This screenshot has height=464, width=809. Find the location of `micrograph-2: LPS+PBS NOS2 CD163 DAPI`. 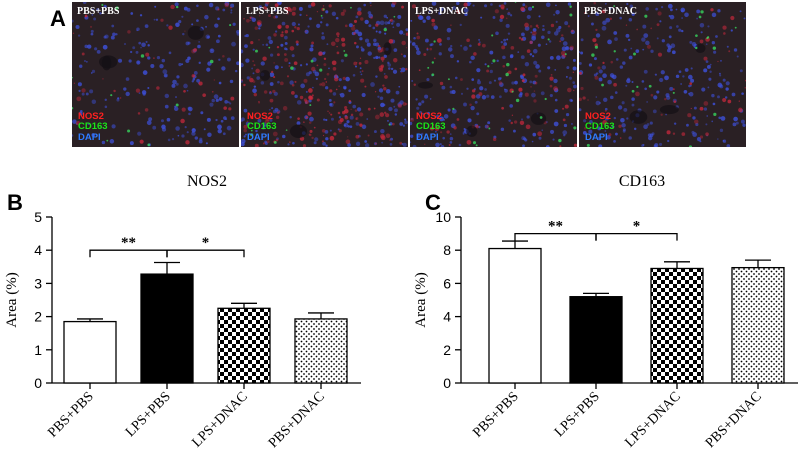

micrograph-2: LPS+PBS NOS2 CD163 DAPI is located at coordinates (324, 74).